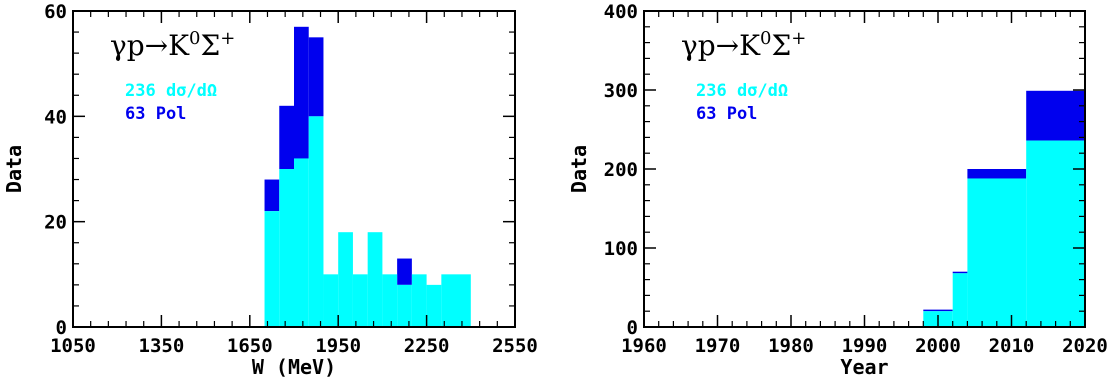 Image resolution: width=1115 pixels, height=389 pixels. I want to click on y-tick-label: 40, so click(55, 117).